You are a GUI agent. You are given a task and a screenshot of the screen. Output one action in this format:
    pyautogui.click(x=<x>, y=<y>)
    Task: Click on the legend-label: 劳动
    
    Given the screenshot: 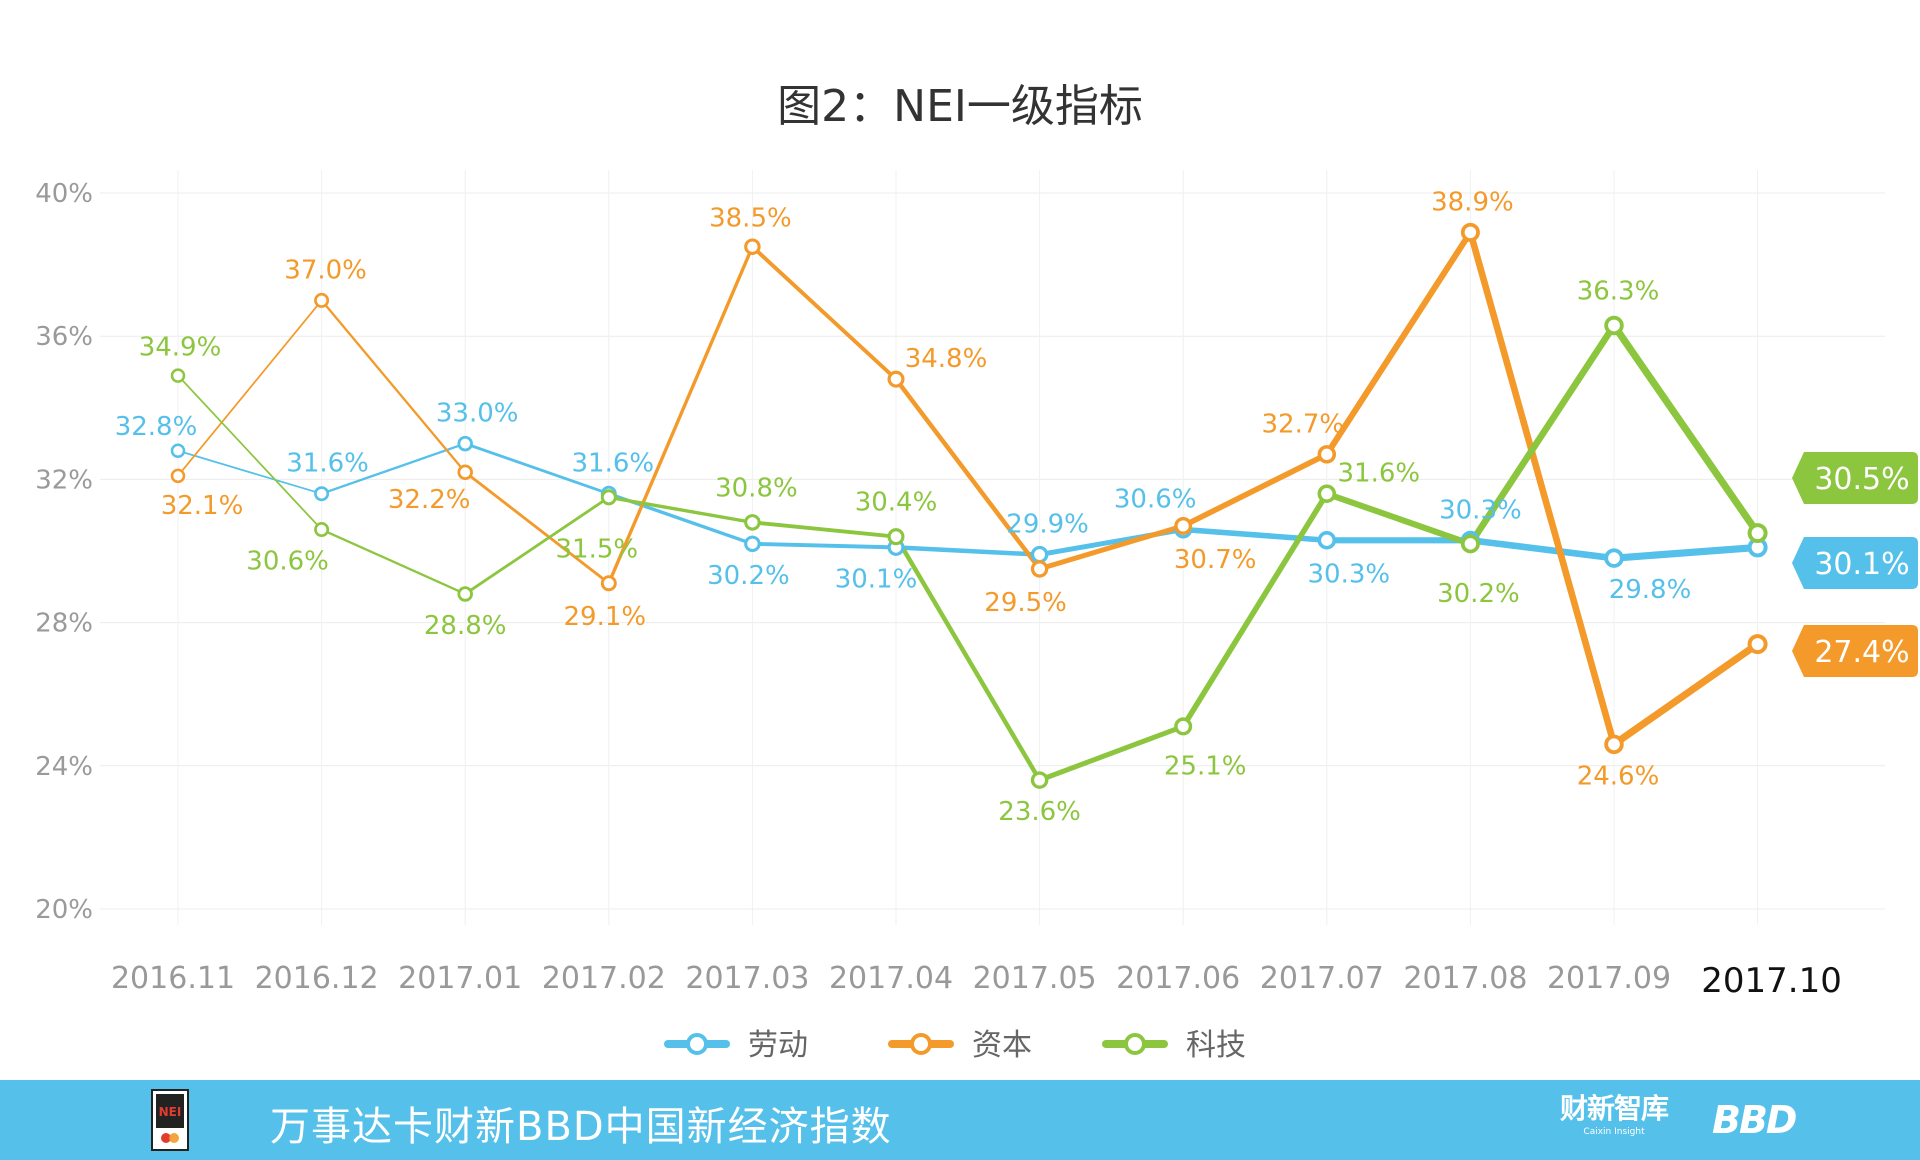 What is the action you would take?
    pyautogui.click(x=778, y=1045)
    